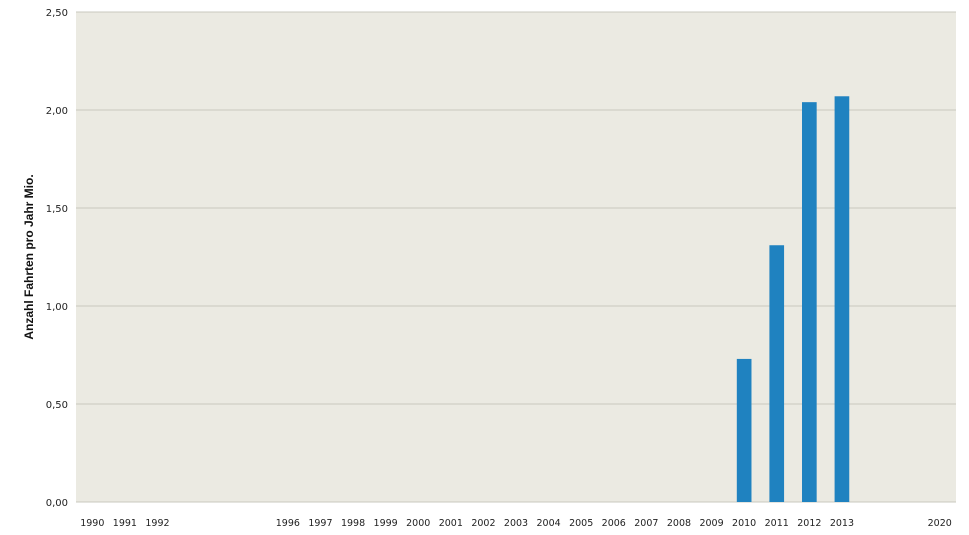 This screenshot has width=969, height=535. I want to click on x-tick-label: 2002, so click(483, 523).